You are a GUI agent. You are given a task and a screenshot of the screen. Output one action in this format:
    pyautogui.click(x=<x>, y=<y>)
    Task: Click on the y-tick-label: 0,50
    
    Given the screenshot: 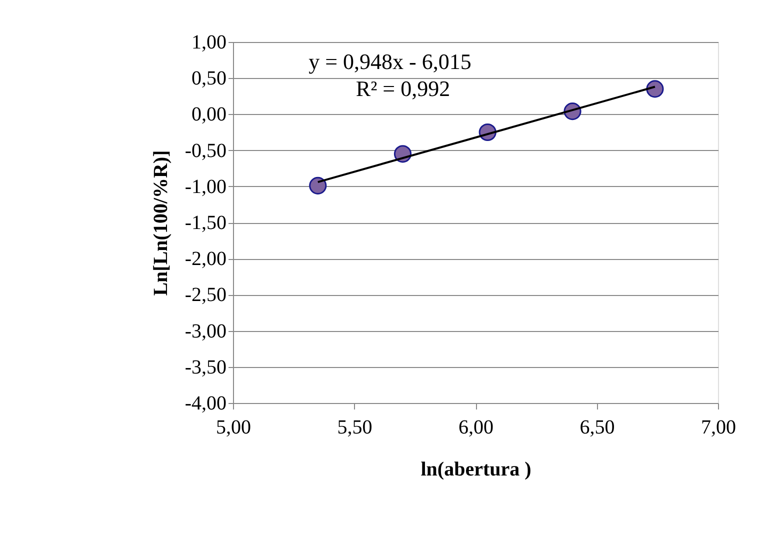 What is the action you would take?
    pyautogui.click(x=209, y=79)
    